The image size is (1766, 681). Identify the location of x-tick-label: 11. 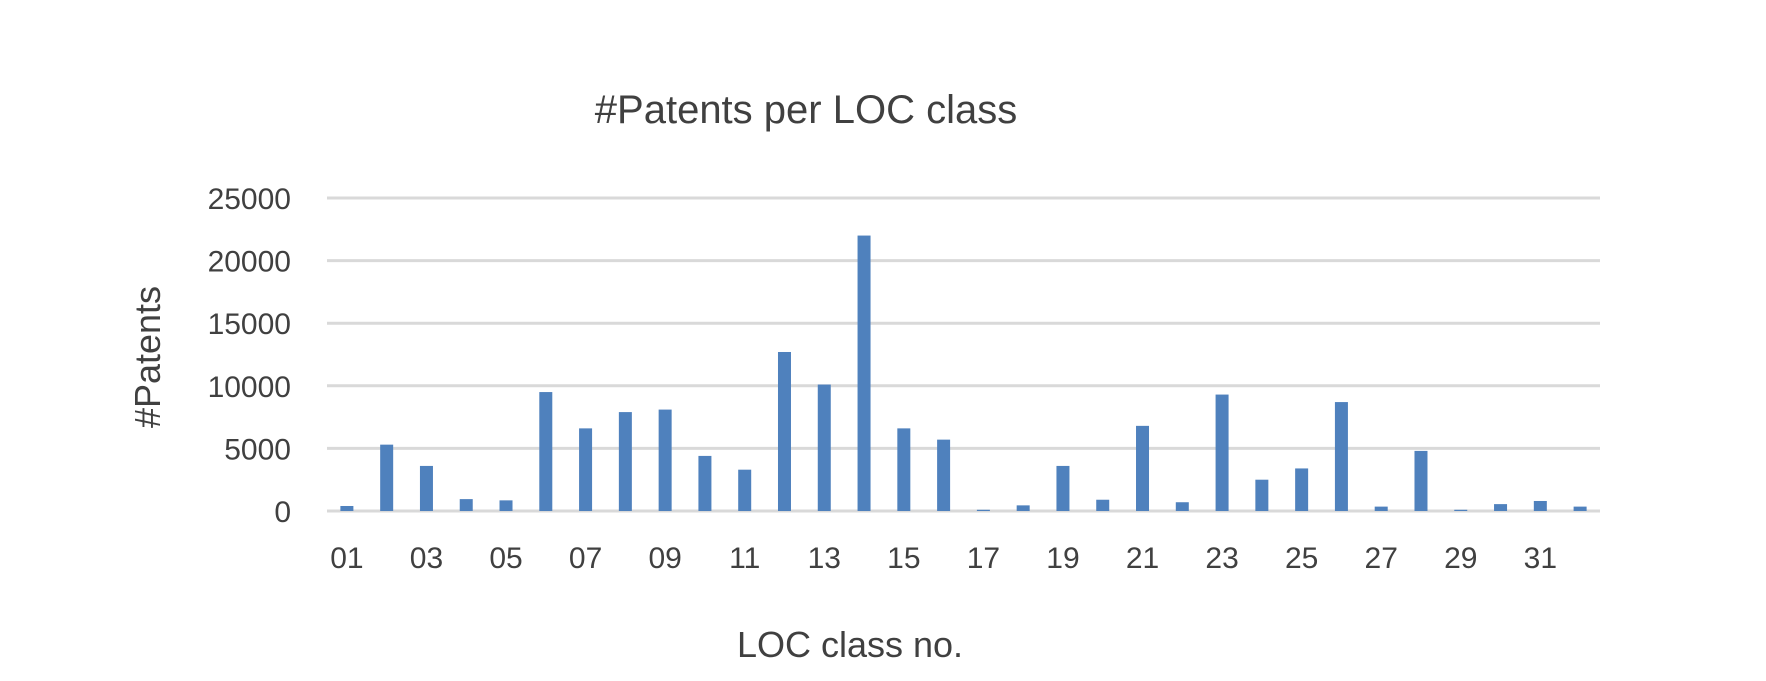
(744, 558).